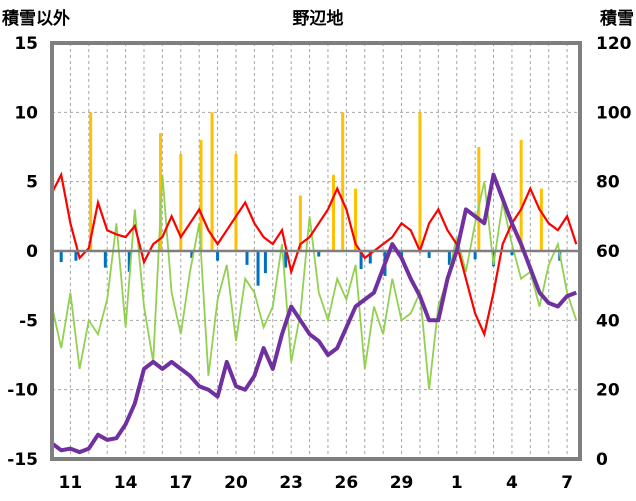  I want to click on right-tick-1: 100, so click(614, 113).